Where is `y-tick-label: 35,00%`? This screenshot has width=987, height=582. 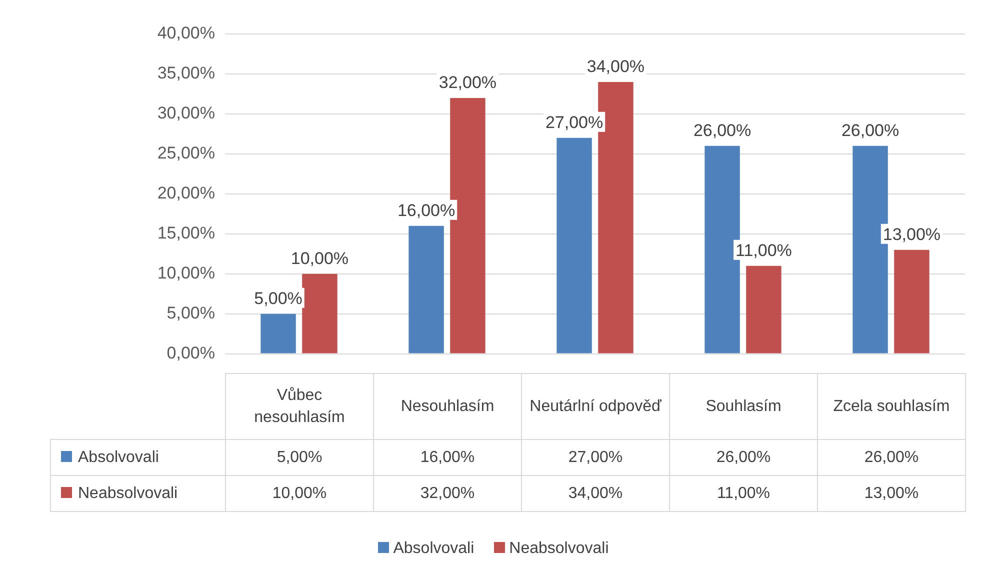
y-tick-label: 35,00% is located at coordinates (186, 73).